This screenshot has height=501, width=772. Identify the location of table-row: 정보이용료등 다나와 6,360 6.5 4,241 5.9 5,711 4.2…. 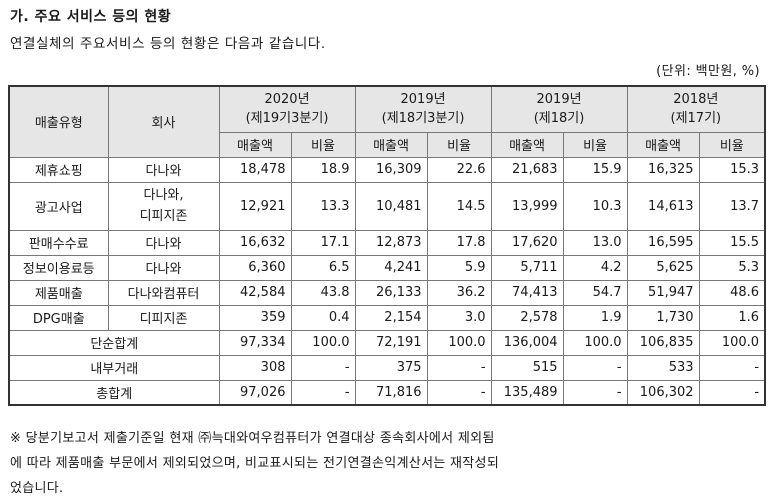
(387, 267).